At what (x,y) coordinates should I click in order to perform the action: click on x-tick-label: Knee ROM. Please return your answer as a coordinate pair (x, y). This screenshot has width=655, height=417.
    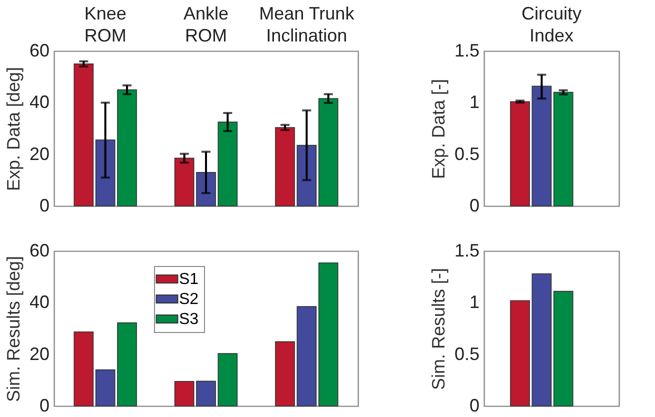
    Looking at the image, I should click on (105, 25).